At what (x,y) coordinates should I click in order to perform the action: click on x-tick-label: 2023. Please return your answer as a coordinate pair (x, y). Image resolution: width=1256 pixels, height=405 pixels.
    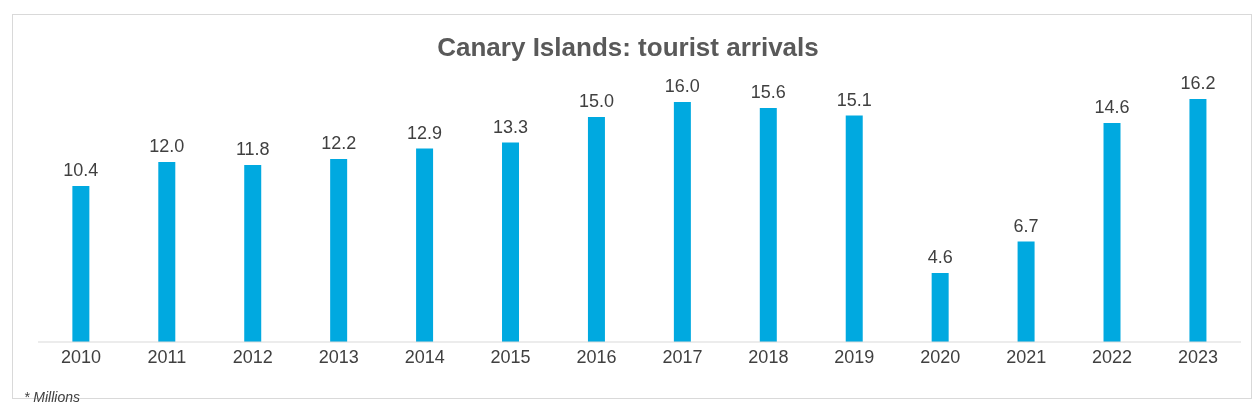
    Looking at the image, I should click on (1198, 356).